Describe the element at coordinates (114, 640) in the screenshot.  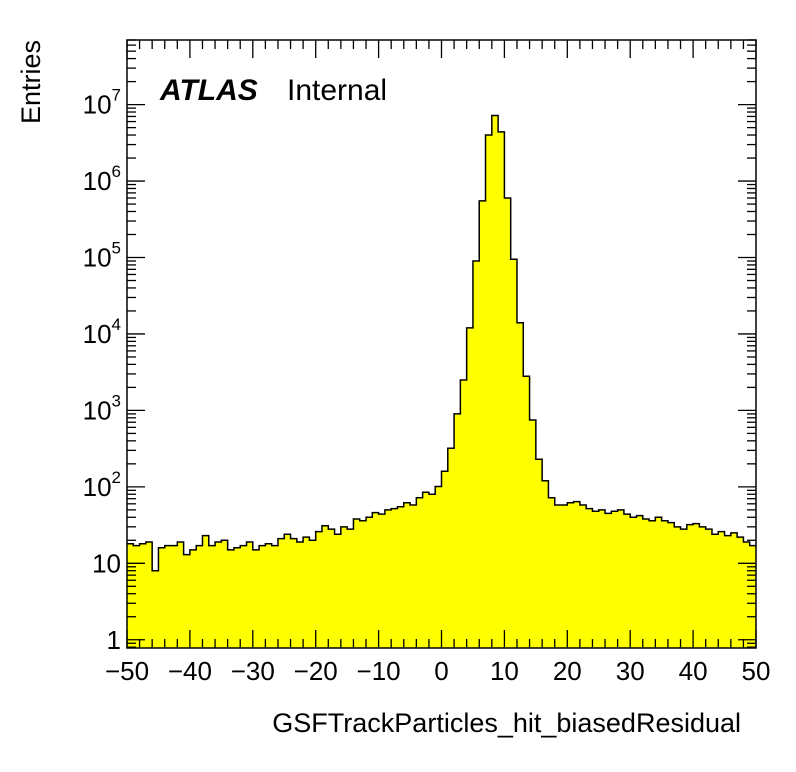
I see `y-tick-label: 1` at that location.